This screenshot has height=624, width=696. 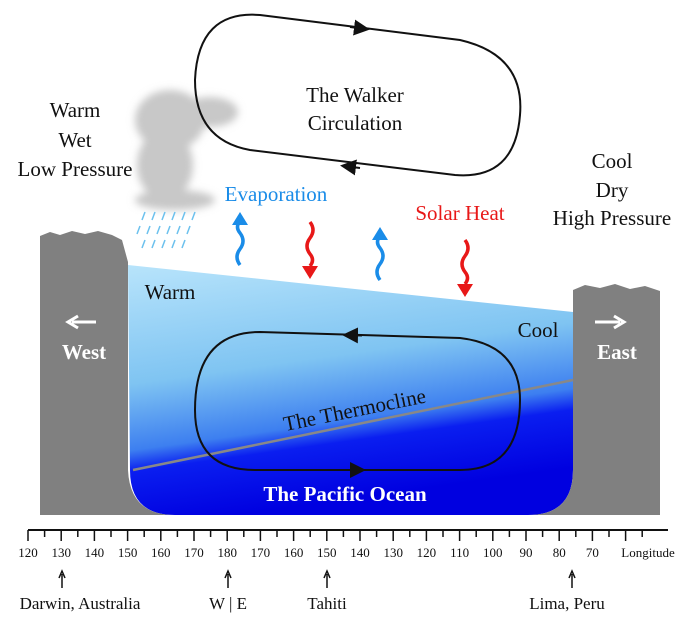 I want to click on west-land, so click(x=107, y=373).